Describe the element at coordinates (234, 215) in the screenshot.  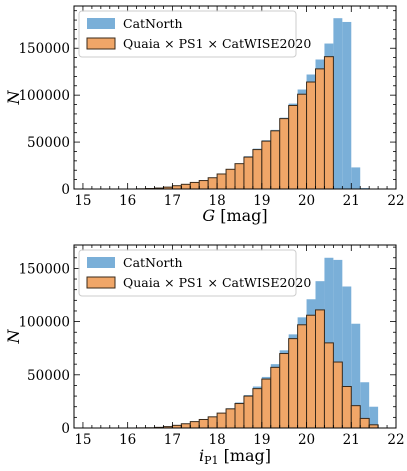
I see `x-axis-label: G [mag]` at that location.